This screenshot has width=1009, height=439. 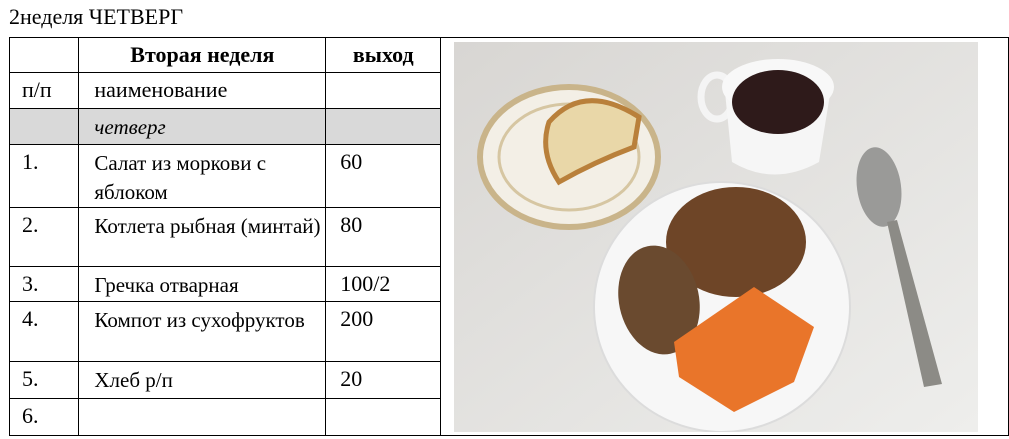 What do you see at coordinates (899, 266) in the screenshot?
I see `spoon` at bounding box center [899, 266].